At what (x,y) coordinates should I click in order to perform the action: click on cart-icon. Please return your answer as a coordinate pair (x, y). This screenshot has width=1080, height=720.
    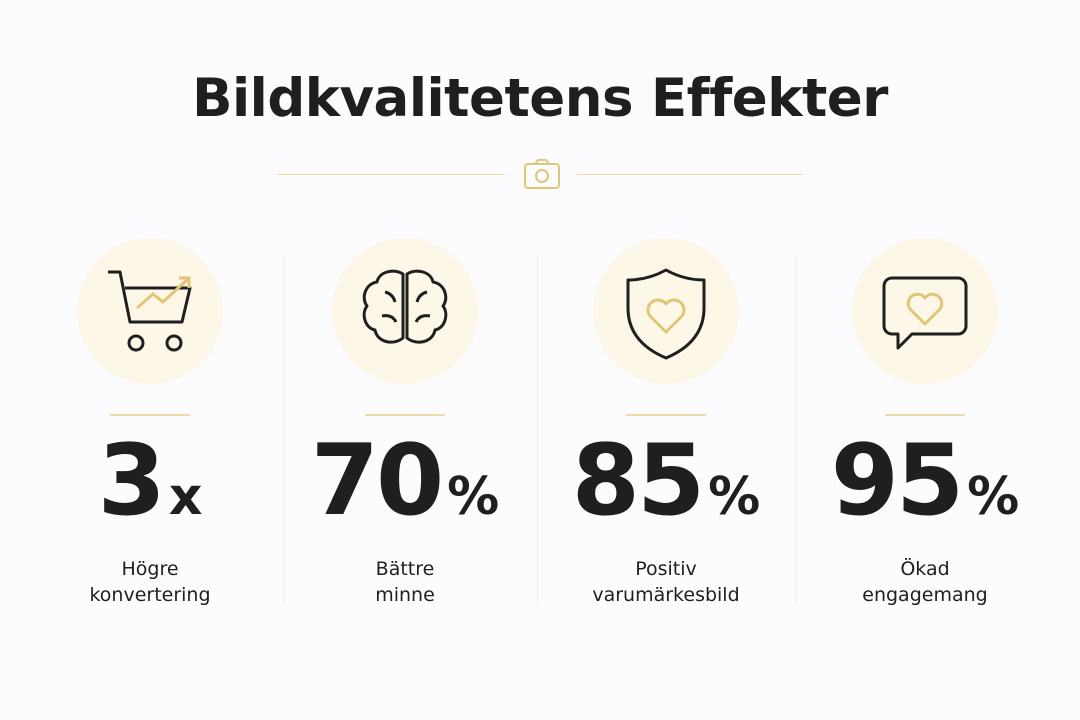
    Looking at the image, I should click on (150, 311).